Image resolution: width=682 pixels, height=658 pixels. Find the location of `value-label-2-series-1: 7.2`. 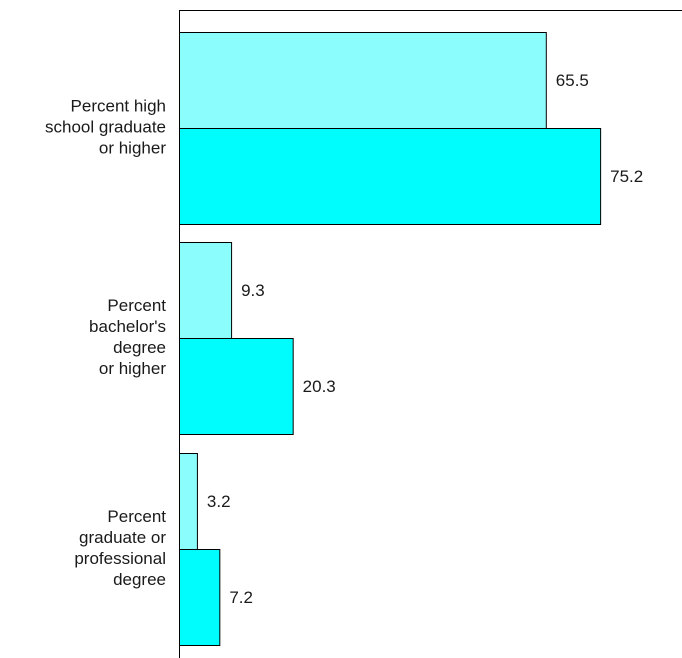

value-label-2-series-1: 7.2 is located at coordinates (241, 597).